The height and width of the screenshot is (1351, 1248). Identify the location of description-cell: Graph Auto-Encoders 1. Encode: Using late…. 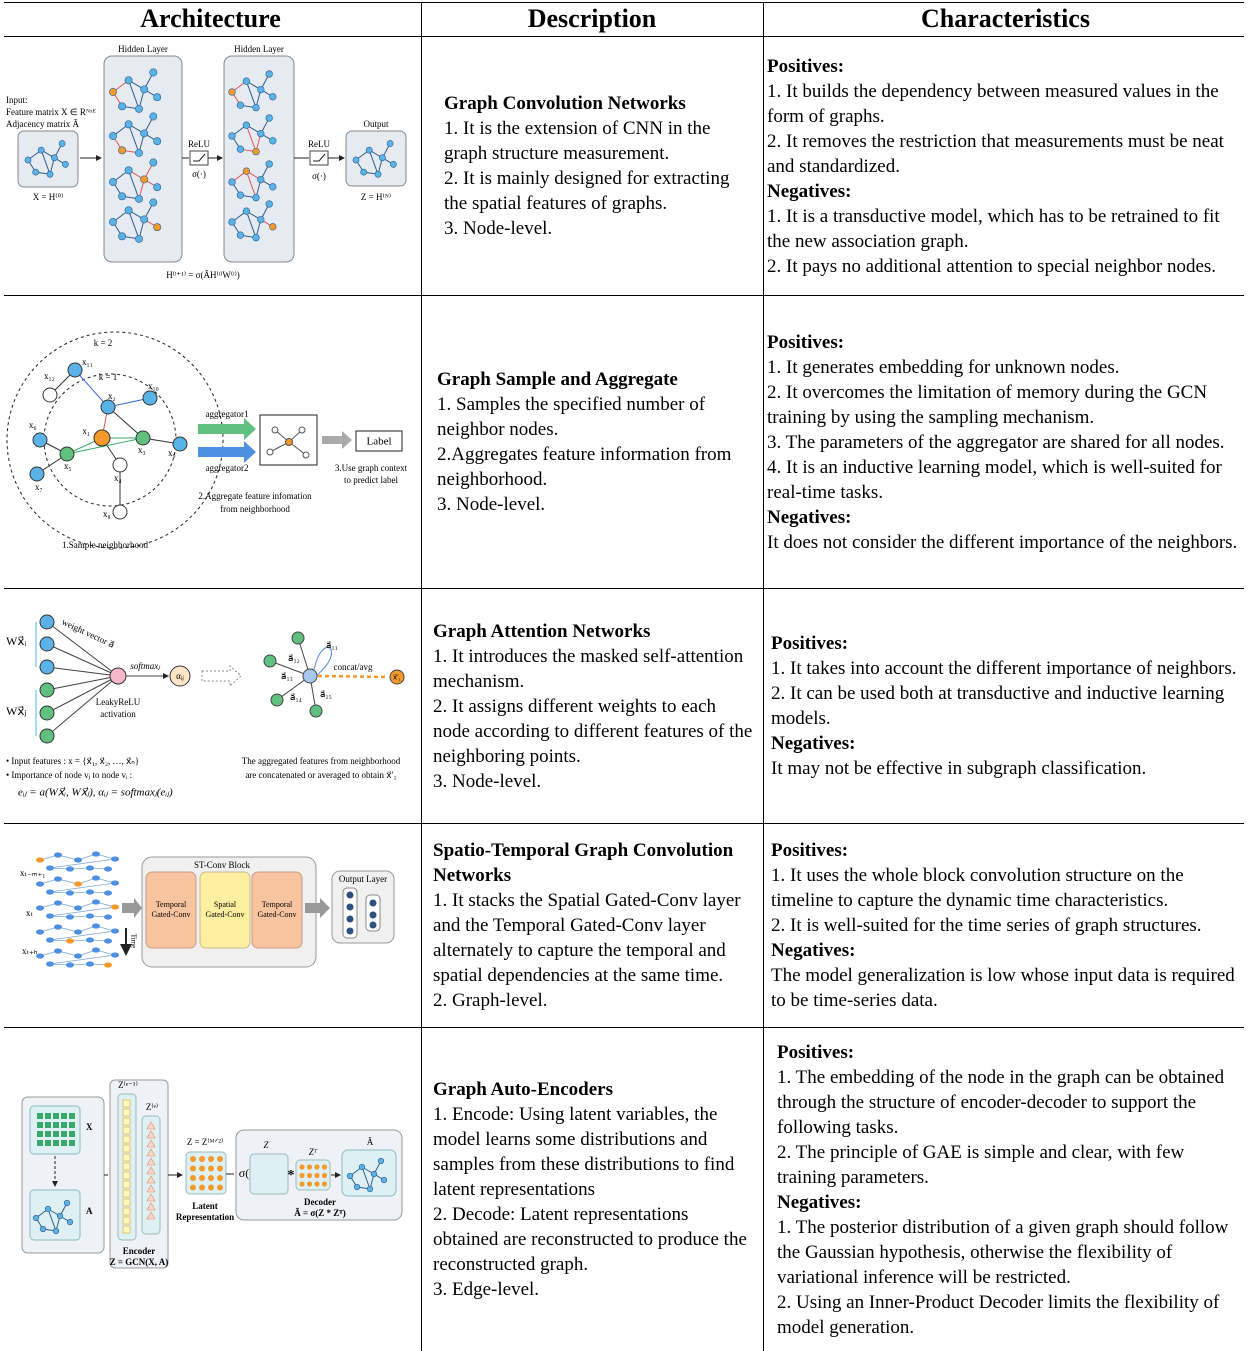
(592, 1189).